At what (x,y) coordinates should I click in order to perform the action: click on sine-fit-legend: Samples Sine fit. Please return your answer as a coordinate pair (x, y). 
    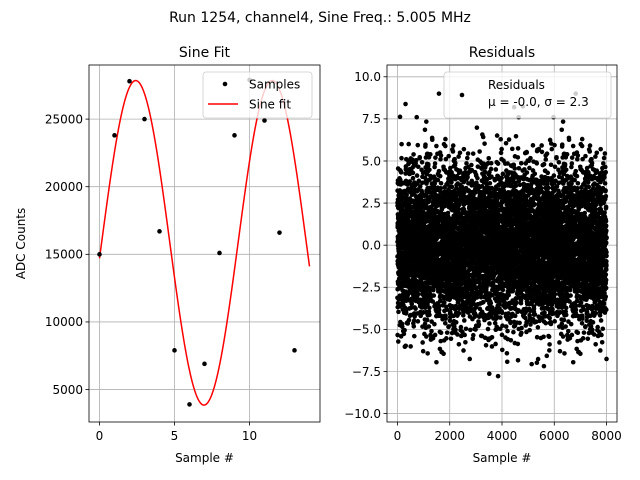
    Looking at the image, I should click on (257, 95).